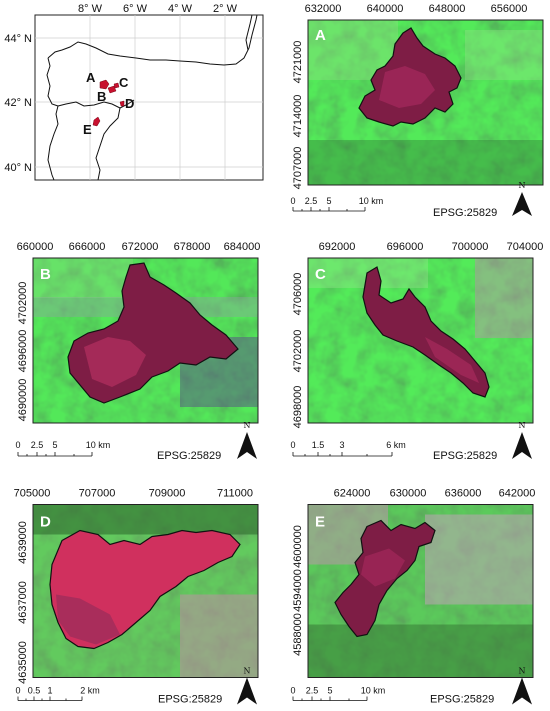  Describe the element at coordinates (320, 35) in the screenshot. I see `panel-letter-a: A` at that location.